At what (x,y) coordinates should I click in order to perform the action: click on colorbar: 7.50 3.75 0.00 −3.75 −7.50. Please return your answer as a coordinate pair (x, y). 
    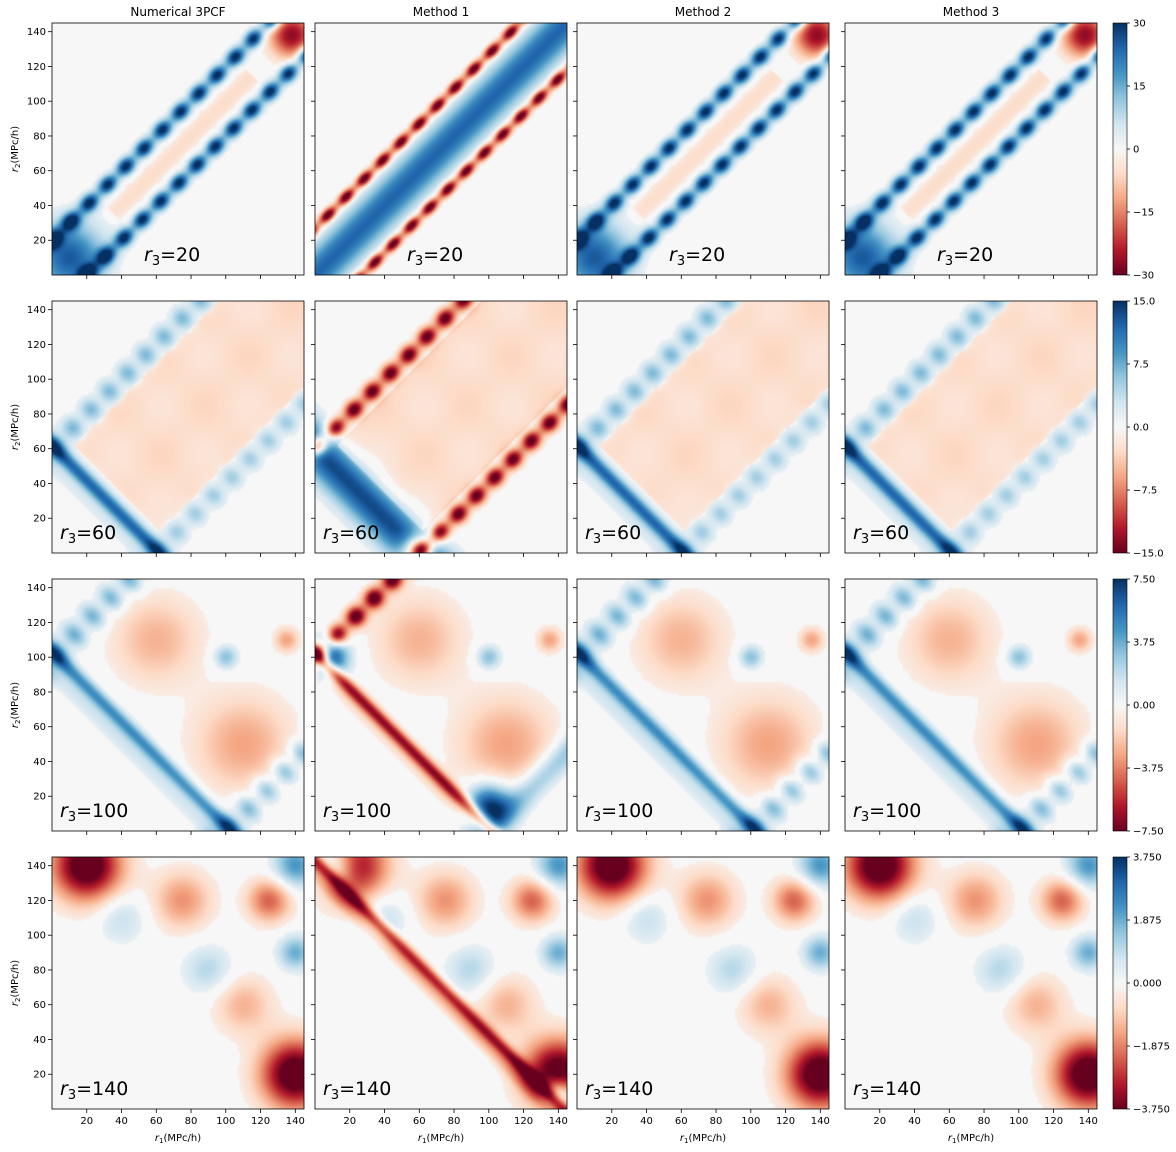
    Looking at the image, I should click on (1138, 706).